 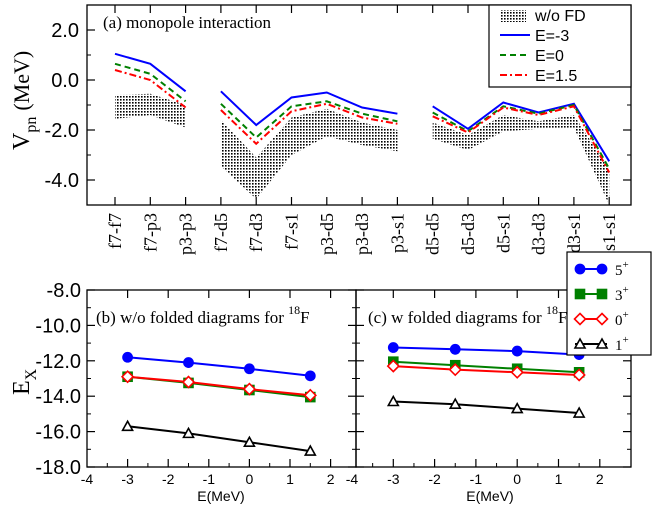 I want to click on category-label-d3-d3: d3-d3, so click(x=539, y=234).